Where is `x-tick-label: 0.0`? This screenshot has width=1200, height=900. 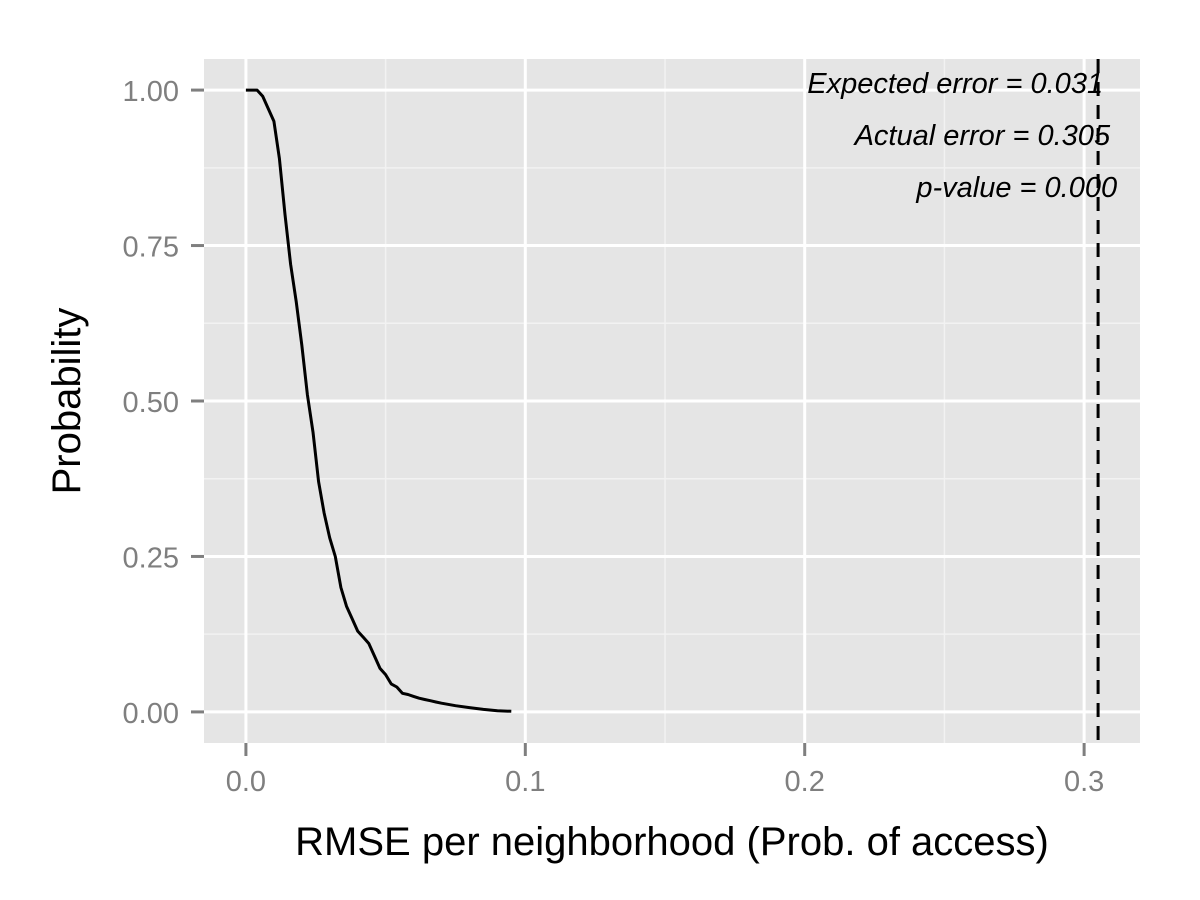
x-tick-label: 0.0 is located at coordinates (246, 782).